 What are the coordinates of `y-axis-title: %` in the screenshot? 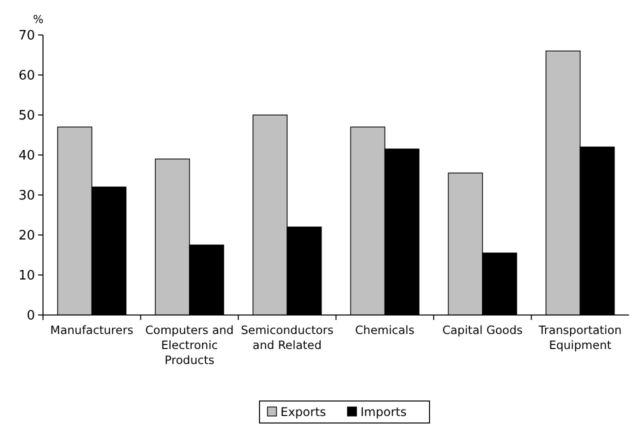 It's located at (38, 19).